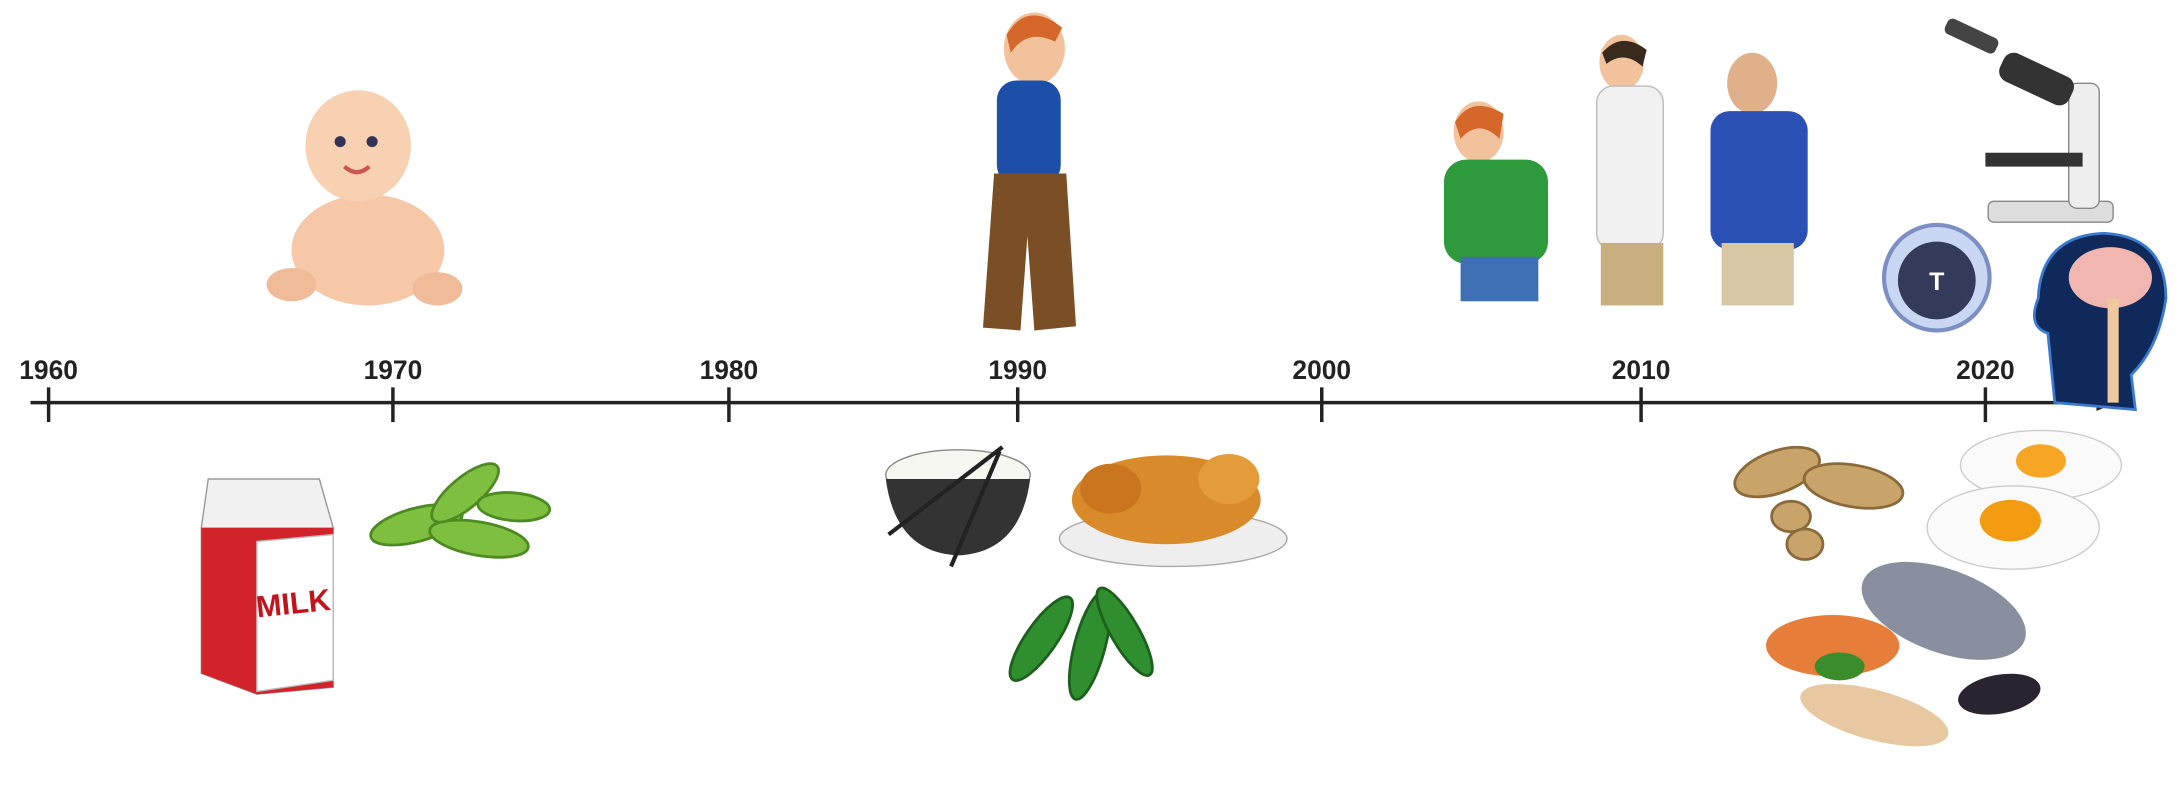 Image resolution: width=2177 pixels, height=790 pixels. Describe the element at coordinates (1321, 370) in the screenshot. I see `tick-label: 2000` at that location.